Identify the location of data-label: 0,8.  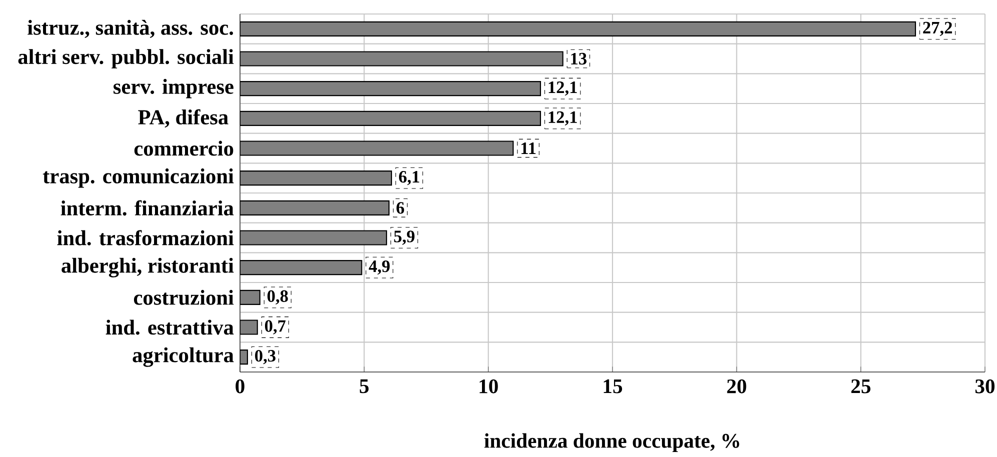
(277, 297).